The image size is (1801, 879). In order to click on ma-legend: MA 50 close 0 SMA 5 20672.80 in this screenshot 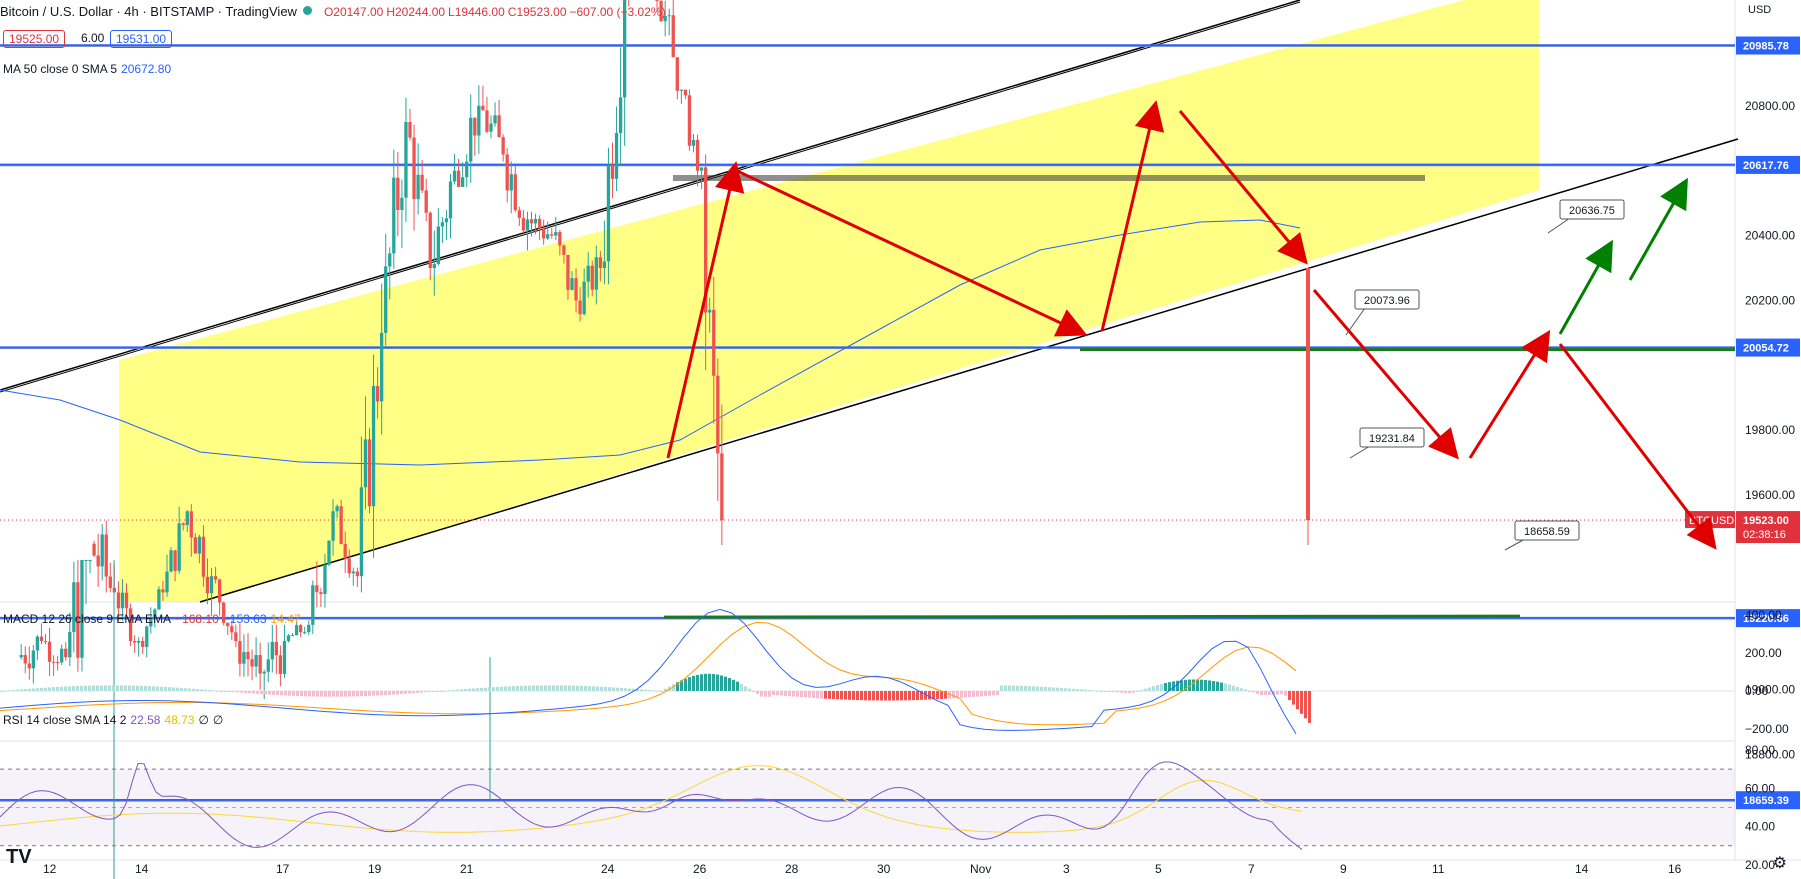, I will do `click(87, 69)`.